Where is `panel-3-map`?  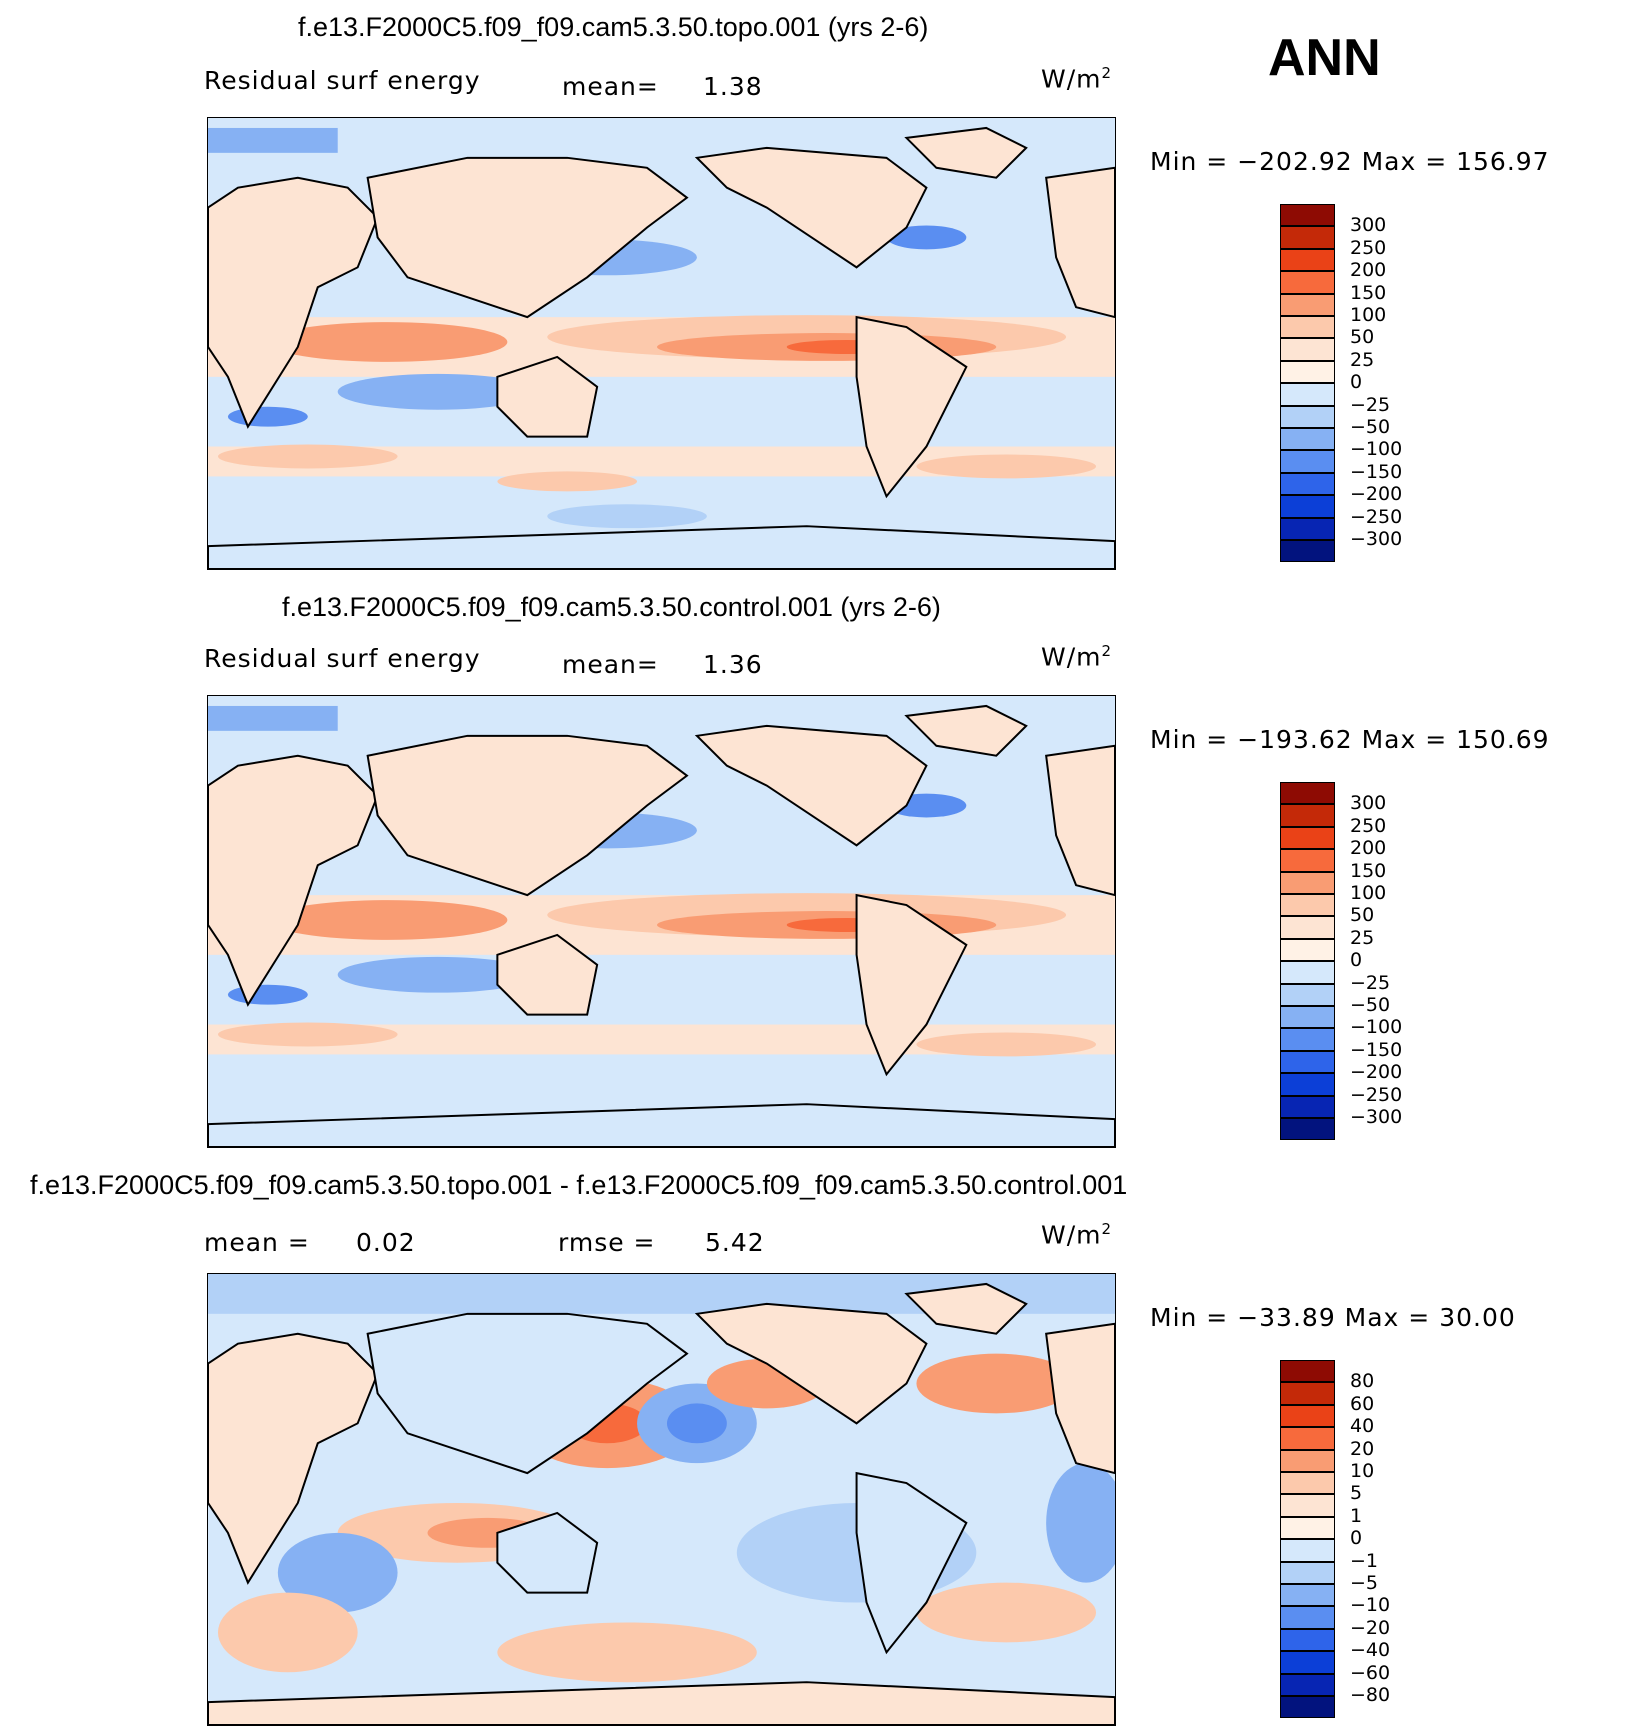
panel-3-map is located at coordinates (661, 1499).